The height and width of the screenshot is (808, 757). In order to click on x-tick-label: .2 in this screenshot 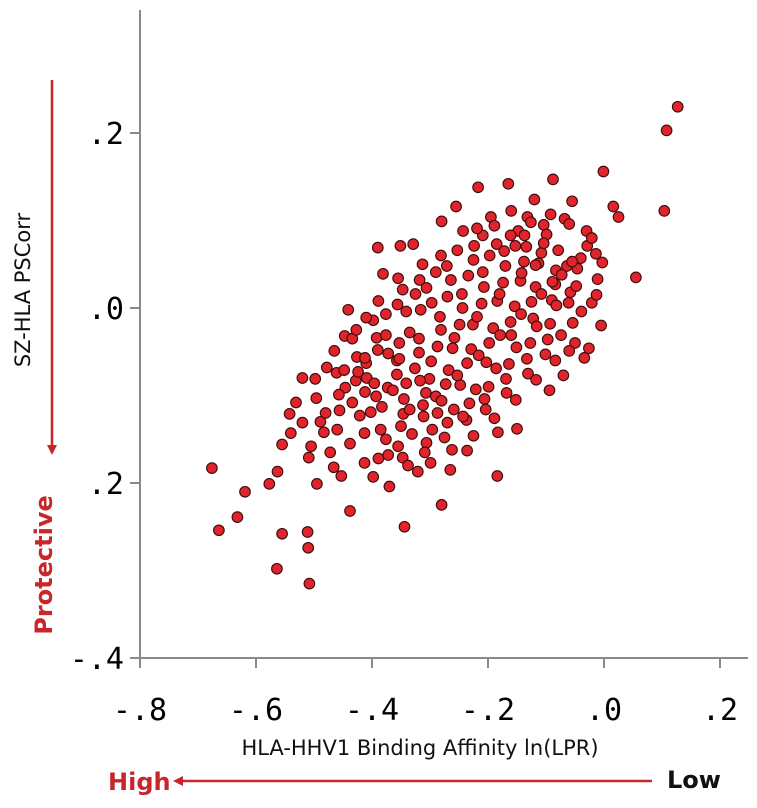, I will do `click(720, 710)`.